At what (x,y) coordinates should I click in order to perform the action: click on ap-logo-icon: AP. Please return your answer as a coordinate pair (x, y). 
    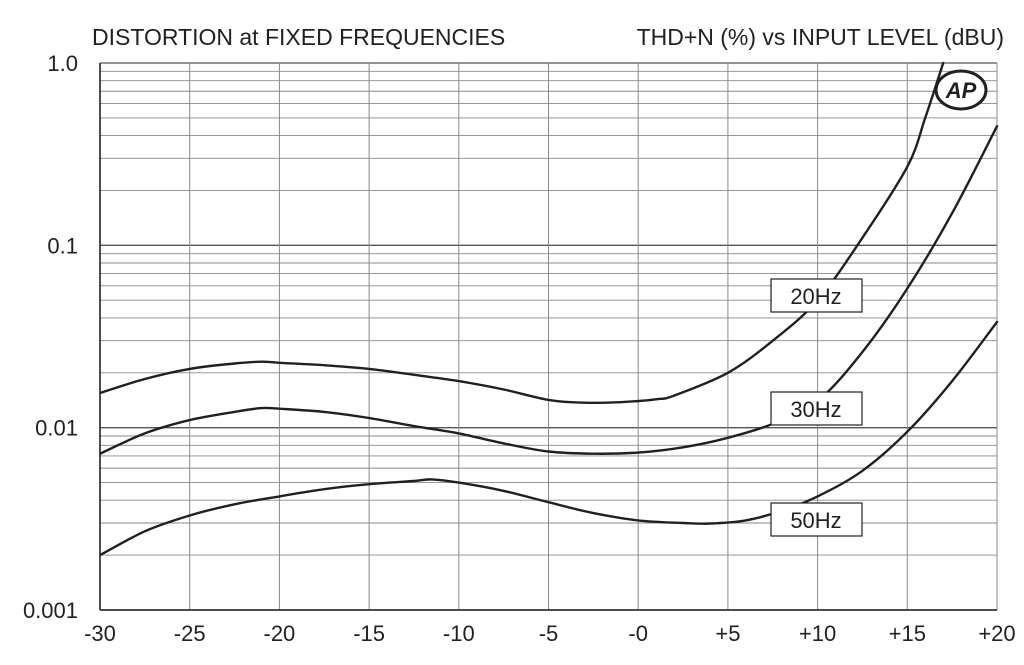
    Looking at the image, I should click on (961, 90).